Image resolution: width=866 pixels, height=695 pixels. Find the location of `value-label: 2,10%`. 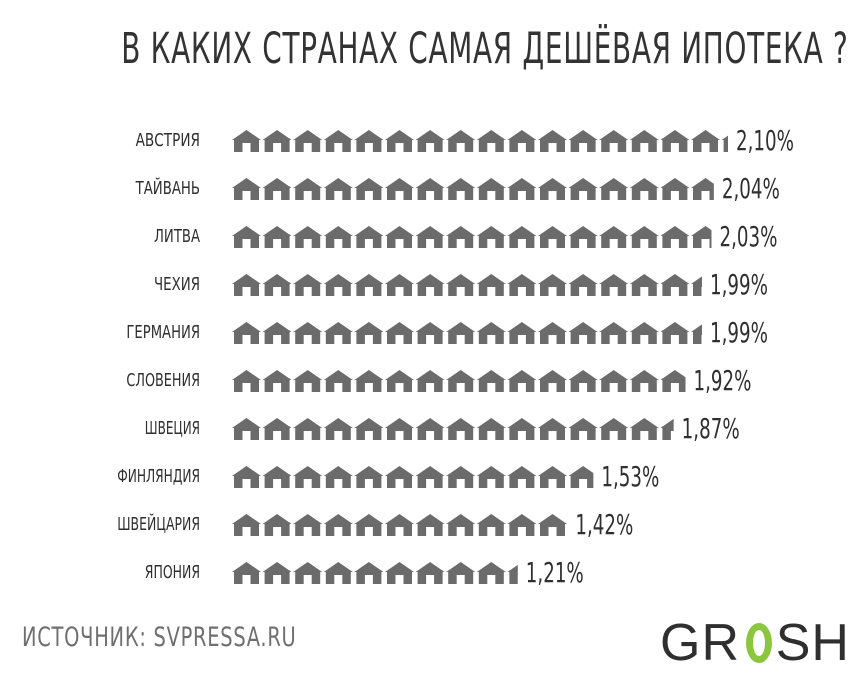

value-label: 2,10% is located at coordinates (765, 140).